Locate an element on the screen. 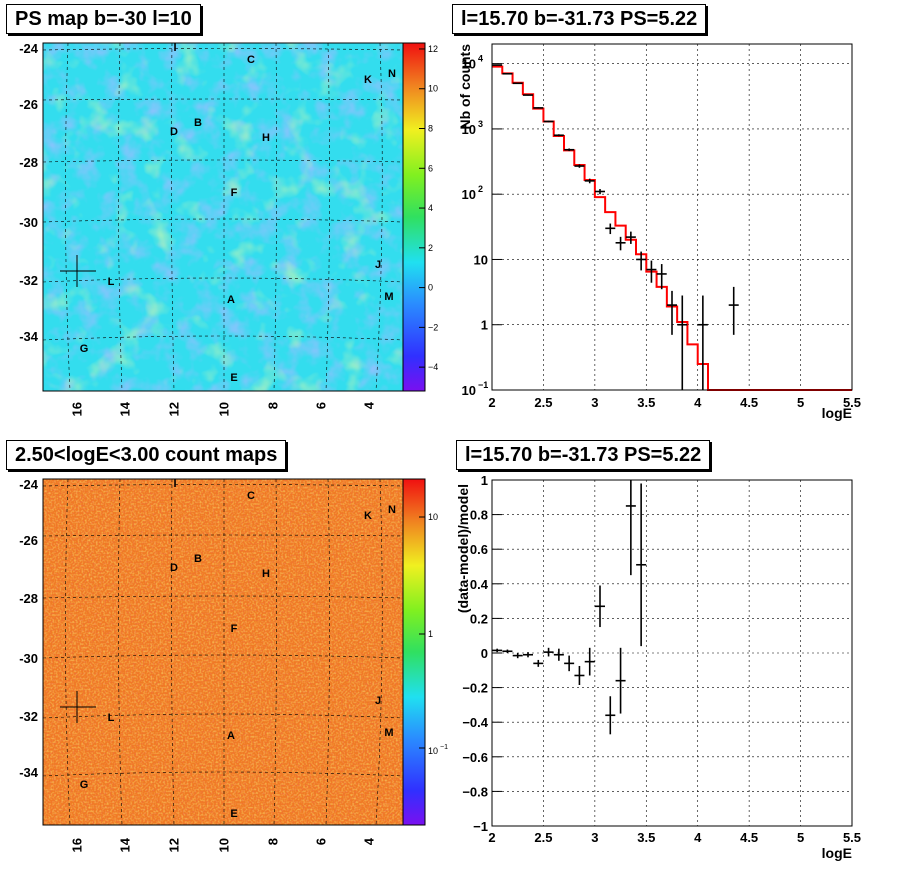  ps-colorbar is located at coordinates (414, 217).